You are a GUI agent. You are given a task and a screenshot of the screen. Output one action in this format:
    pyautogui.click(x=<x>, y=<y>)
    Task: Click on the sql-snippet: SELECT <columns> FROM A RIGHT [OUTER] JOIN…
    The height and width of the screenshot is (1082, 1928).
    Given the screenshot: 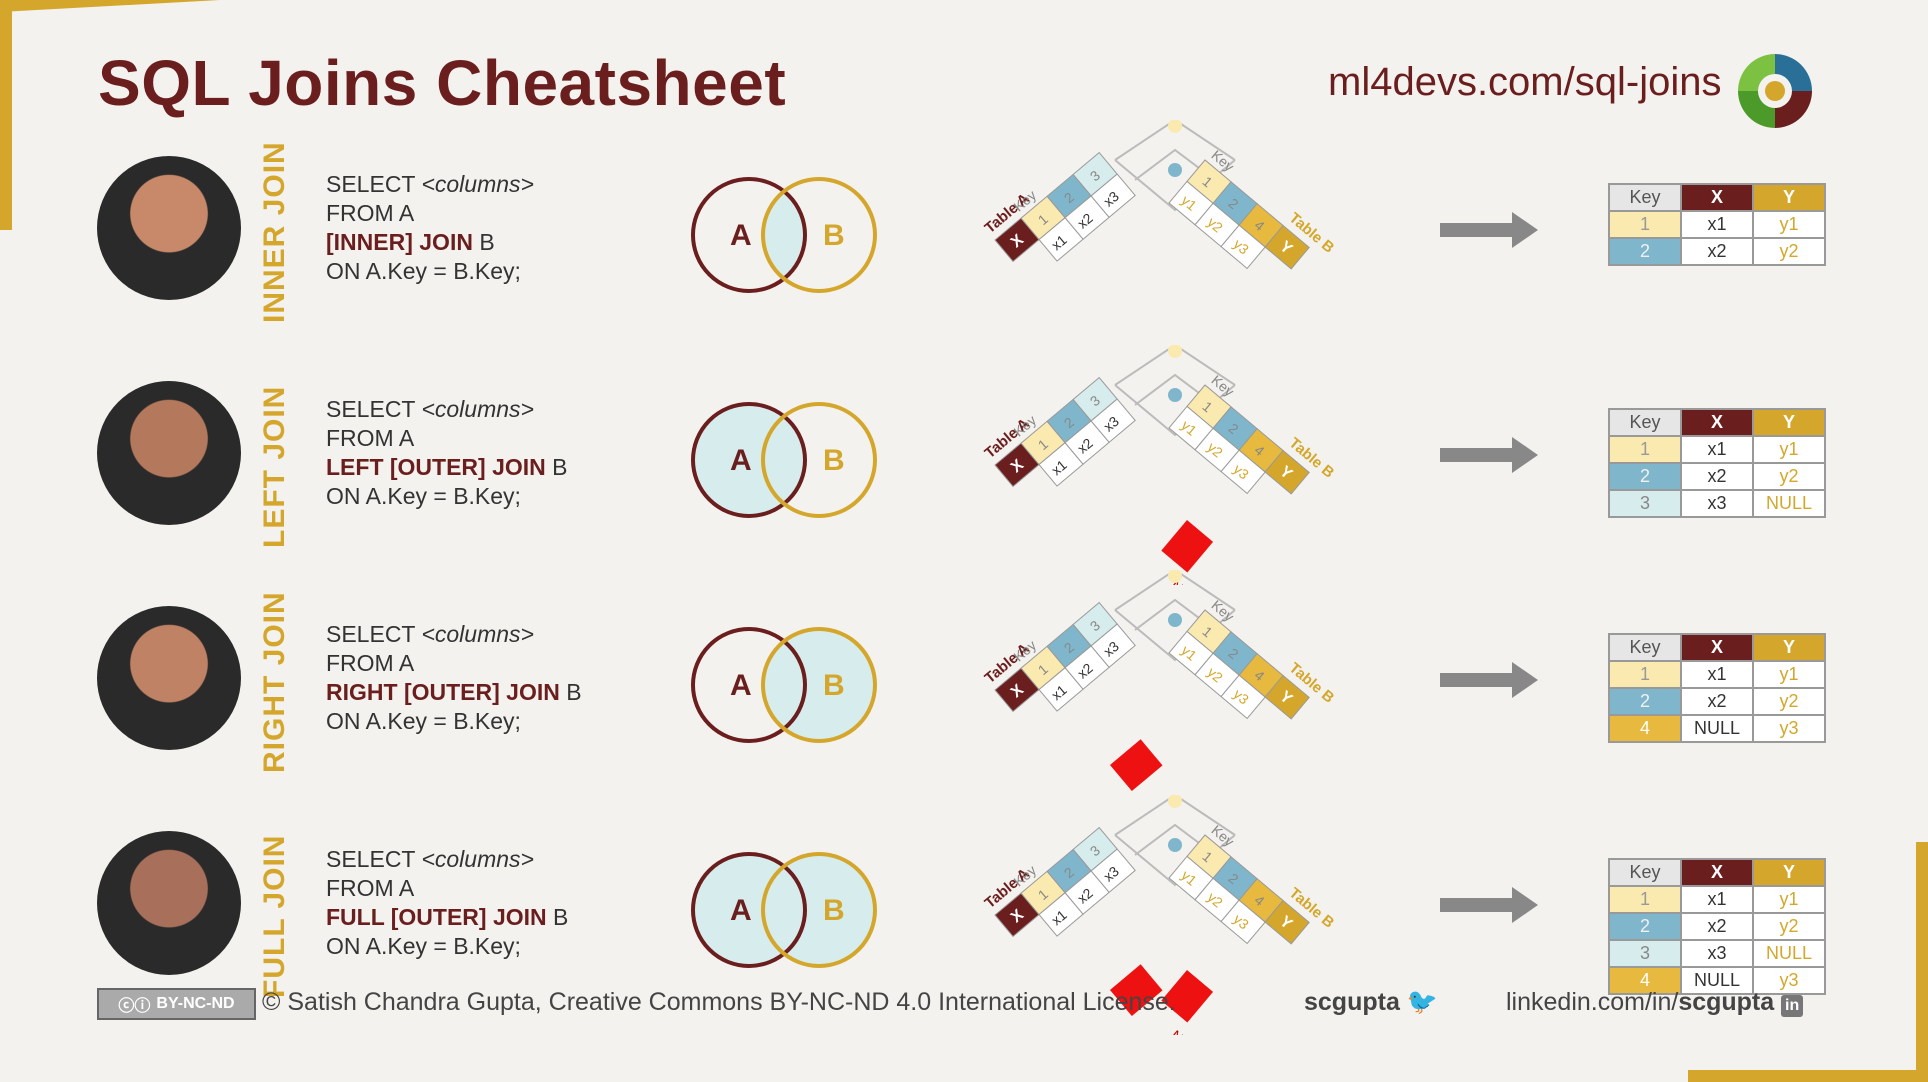 What is the action you would take?
    pyautogui.click(x=454, y=677)
    